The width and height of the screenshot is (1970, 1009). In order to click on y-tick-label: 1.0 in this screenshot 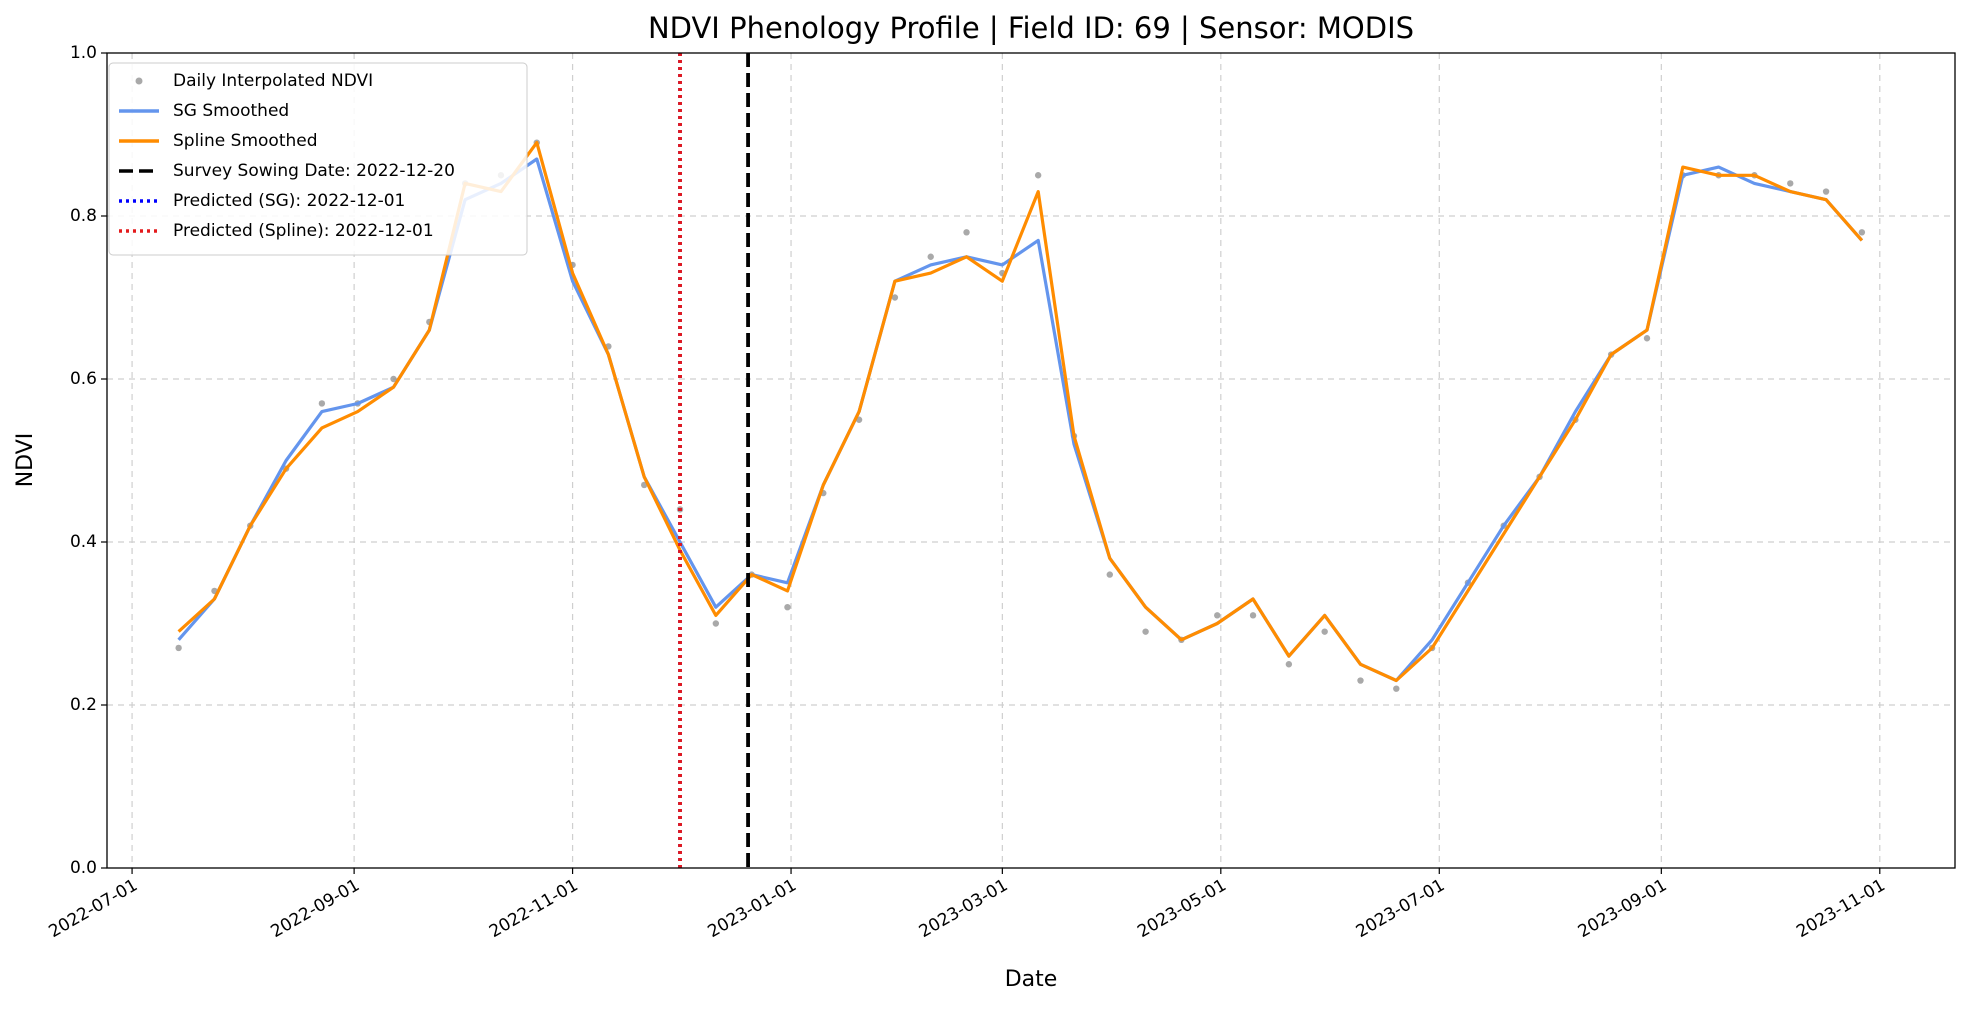, I will do `click(83, 53)`.